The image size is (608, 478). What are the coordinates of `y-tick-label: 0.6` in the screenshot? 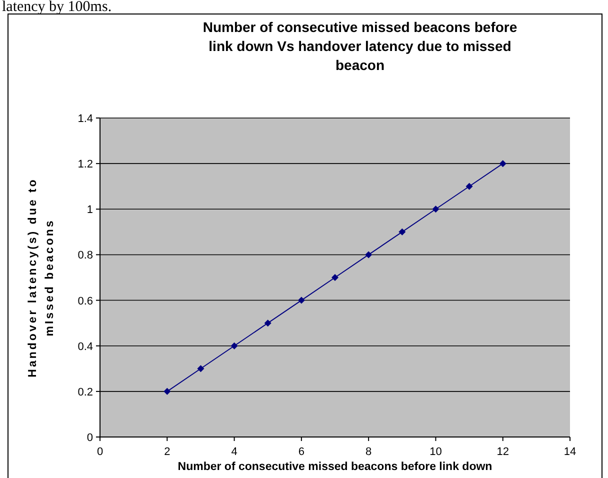 It's located at (85, 301).